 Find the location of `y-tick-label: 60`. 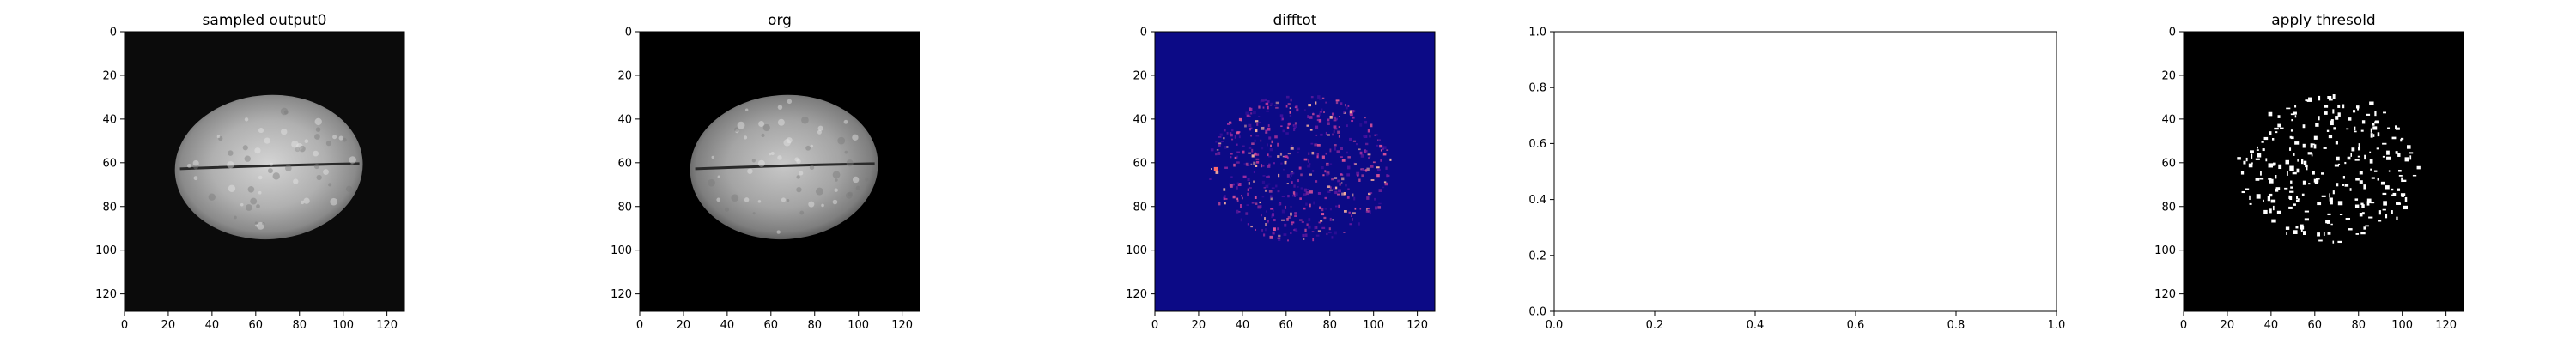

y-tick-label: 60 is located at coordinates (109, 163).